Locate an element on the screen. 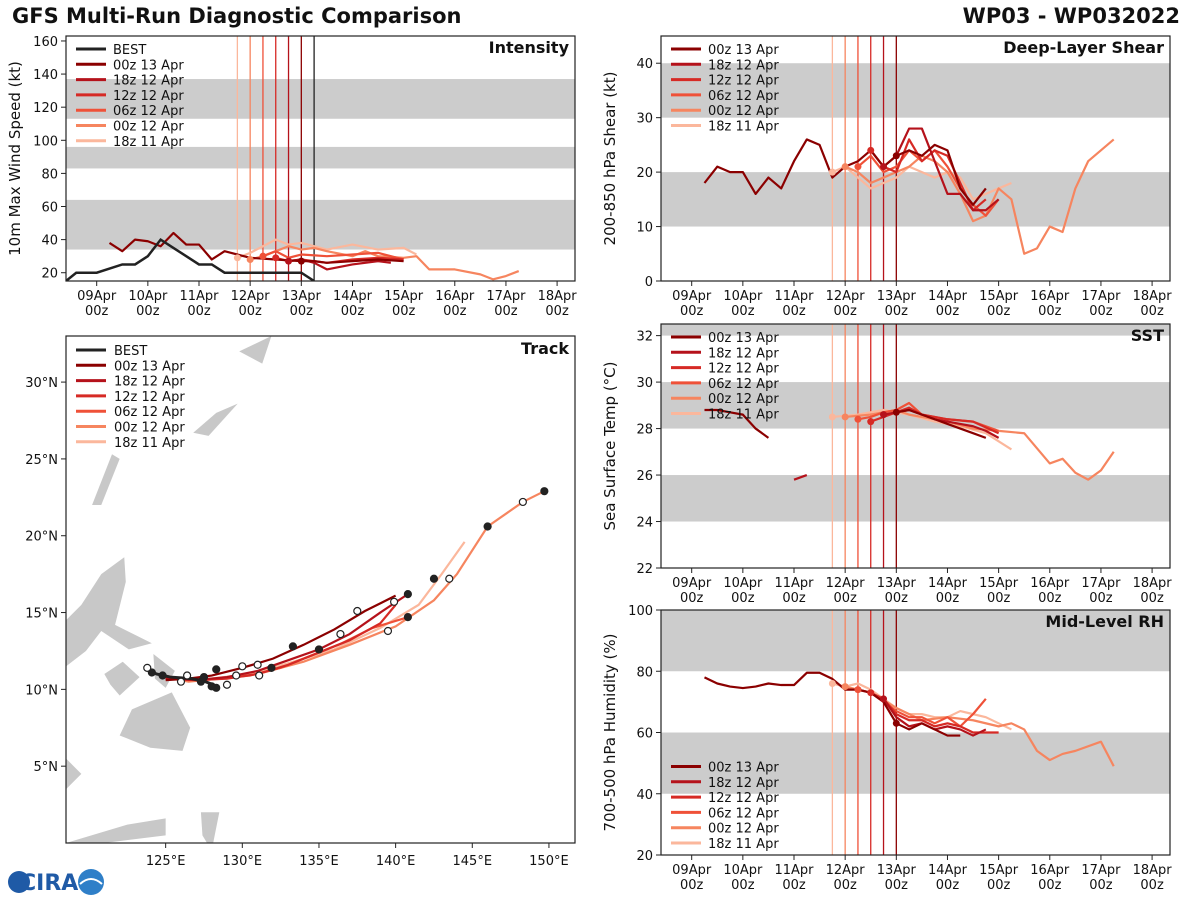  rh-y-tick-label: 100 is located at coordinates (640, 611).